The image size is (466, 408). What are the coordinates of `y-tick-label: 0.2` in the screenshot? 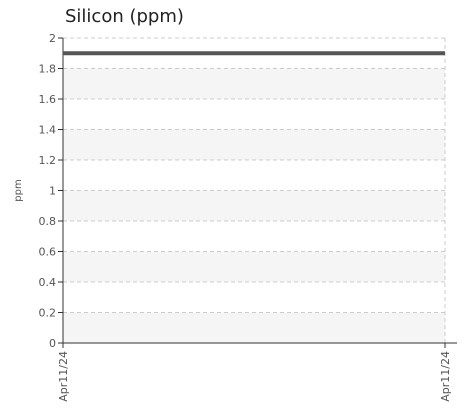 It's located at (48, 313).